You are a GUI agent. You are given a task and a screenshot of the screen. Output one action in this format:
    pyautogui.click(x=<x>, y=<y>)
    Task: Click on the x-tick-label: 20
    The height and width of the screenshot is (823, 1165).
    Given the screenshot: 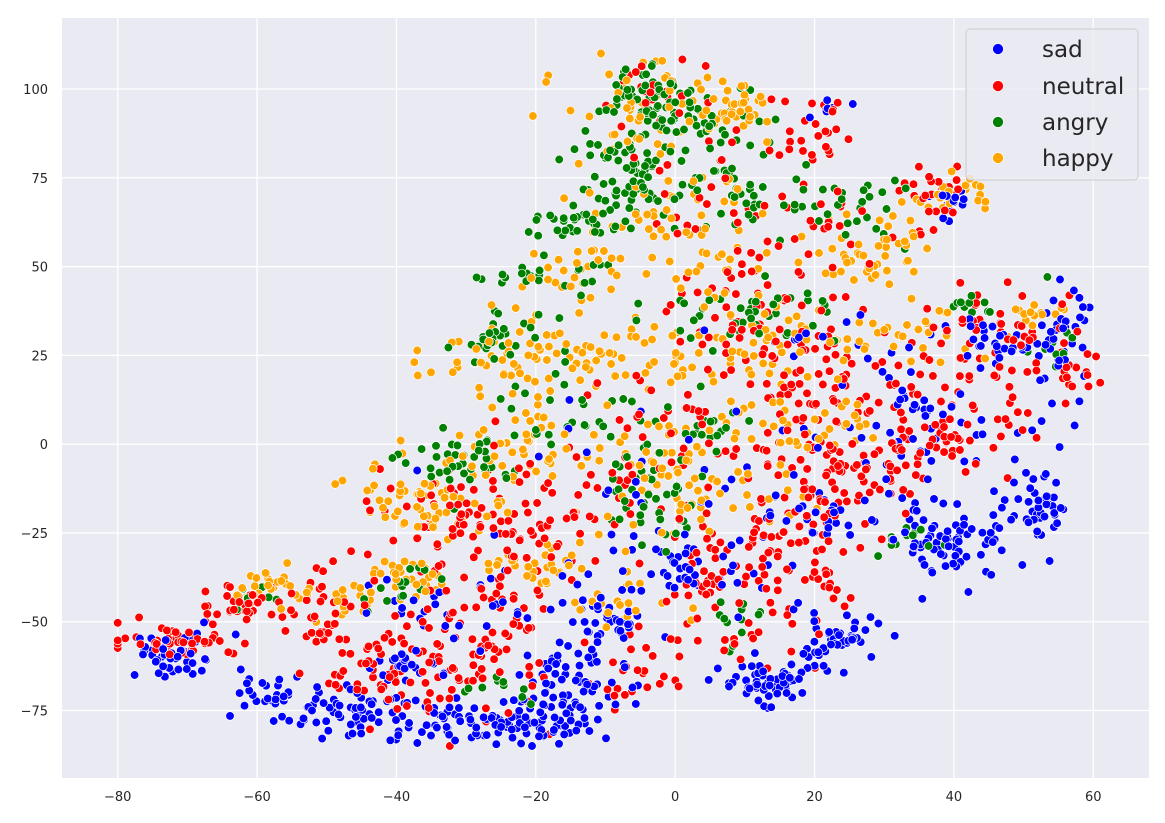 What is the action you would take?
    pyautogui.click(x=814, y=797)
    